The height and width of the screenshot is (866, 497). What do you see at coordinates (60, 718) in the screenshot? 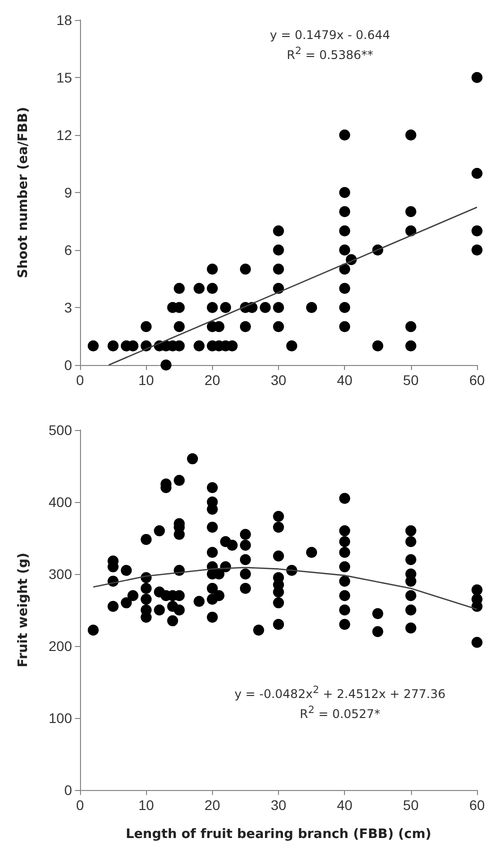
I see `y-tick-label: 100` at bounding box center [60, 718].